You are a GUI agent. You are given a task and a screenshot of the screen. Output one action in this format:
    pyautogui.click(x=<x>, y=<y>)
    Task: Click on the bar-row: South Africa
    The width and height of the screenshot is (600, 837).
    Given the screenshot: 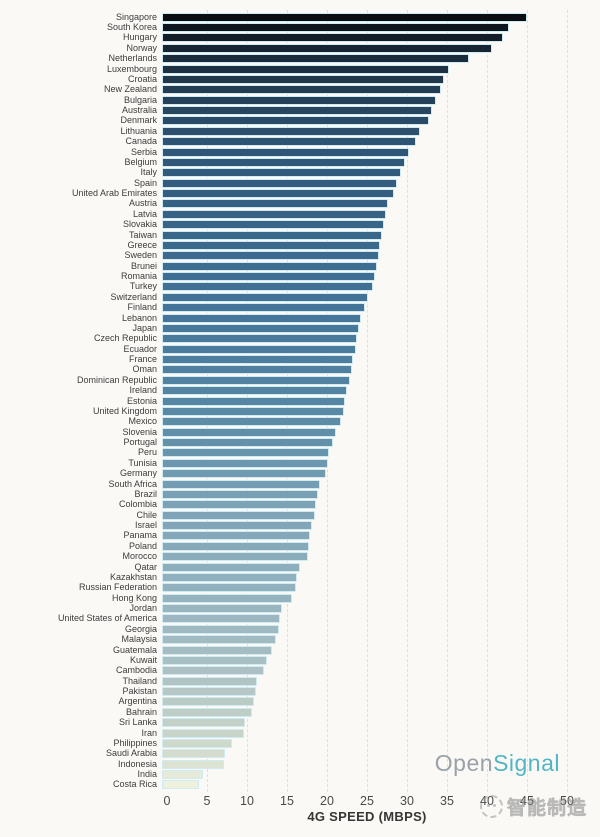 What is the action you would take?
    pyautogui.click(x=300, y=484)
    